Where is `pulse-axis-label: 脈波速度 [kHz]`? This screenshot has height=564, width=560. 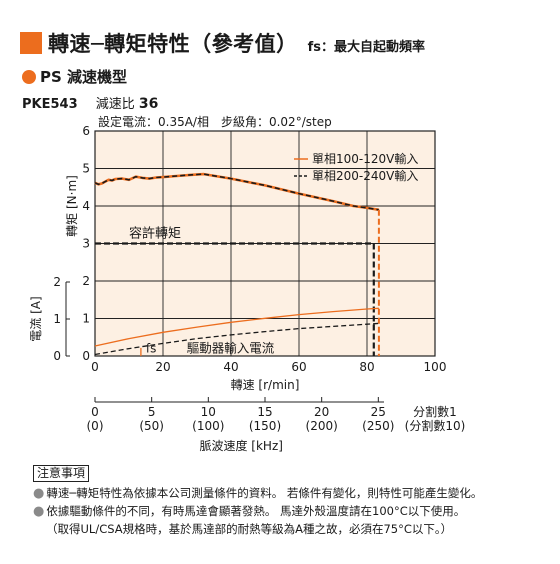 pulse-axis-label: 脈波速度 [kHz] is located at coordinates (240, 445).